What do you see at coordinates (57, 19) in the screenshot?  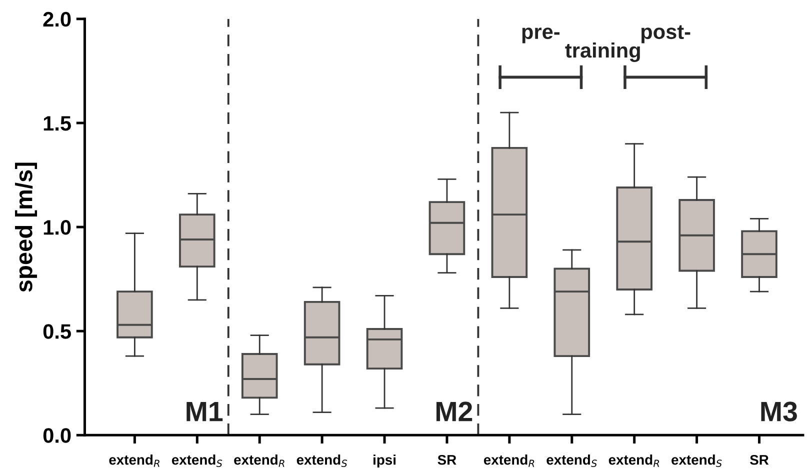 I see `y-tick-label: 2.0` at bounding box center [57, 19].